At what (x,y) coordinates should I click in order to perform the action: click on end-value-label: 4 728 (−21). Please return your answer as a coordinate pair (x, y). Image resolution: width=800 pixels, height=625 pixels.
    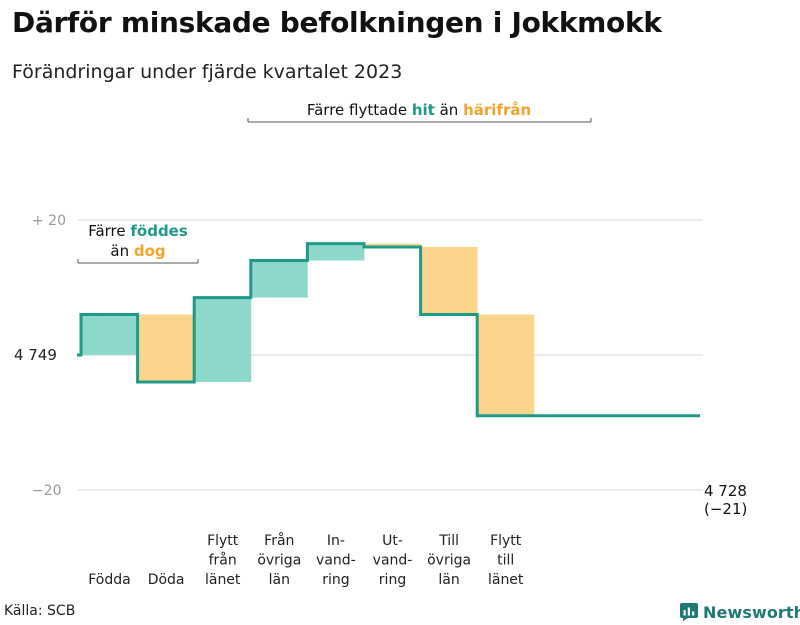
    Looking at the image, I should click on (725, 500).